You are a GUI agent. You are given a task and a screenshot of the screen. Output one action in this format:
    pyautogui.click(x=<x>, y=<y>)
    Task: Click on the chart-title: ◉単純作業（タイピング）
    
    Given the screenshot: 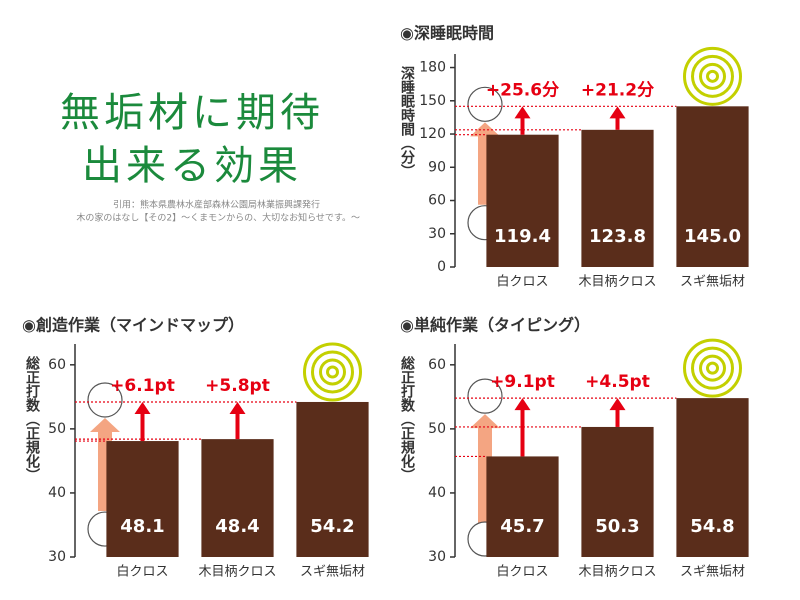 What is the action you would take?
    pyautogui.click(x=495, y=325)
    